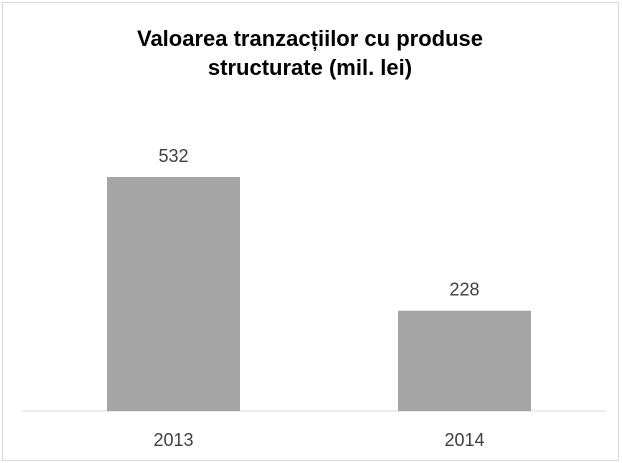 This screenshot has height=463, width=622. What do you see at coordinates (464, 440) in the screenshot?
I see `x-tick-label: 2014` at bounding box center [464, 440].